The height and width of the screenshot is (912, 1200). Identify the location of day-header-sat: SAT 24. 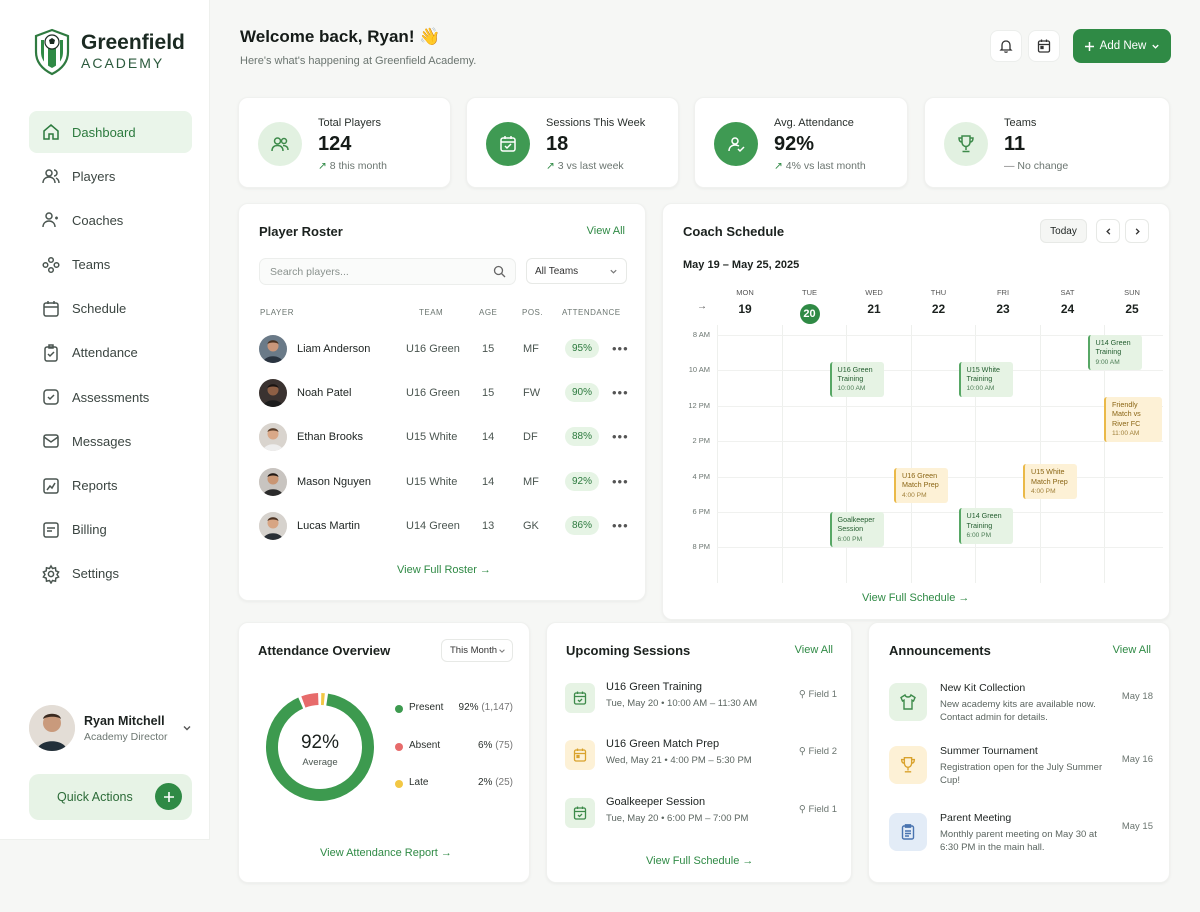
(1067, 302).